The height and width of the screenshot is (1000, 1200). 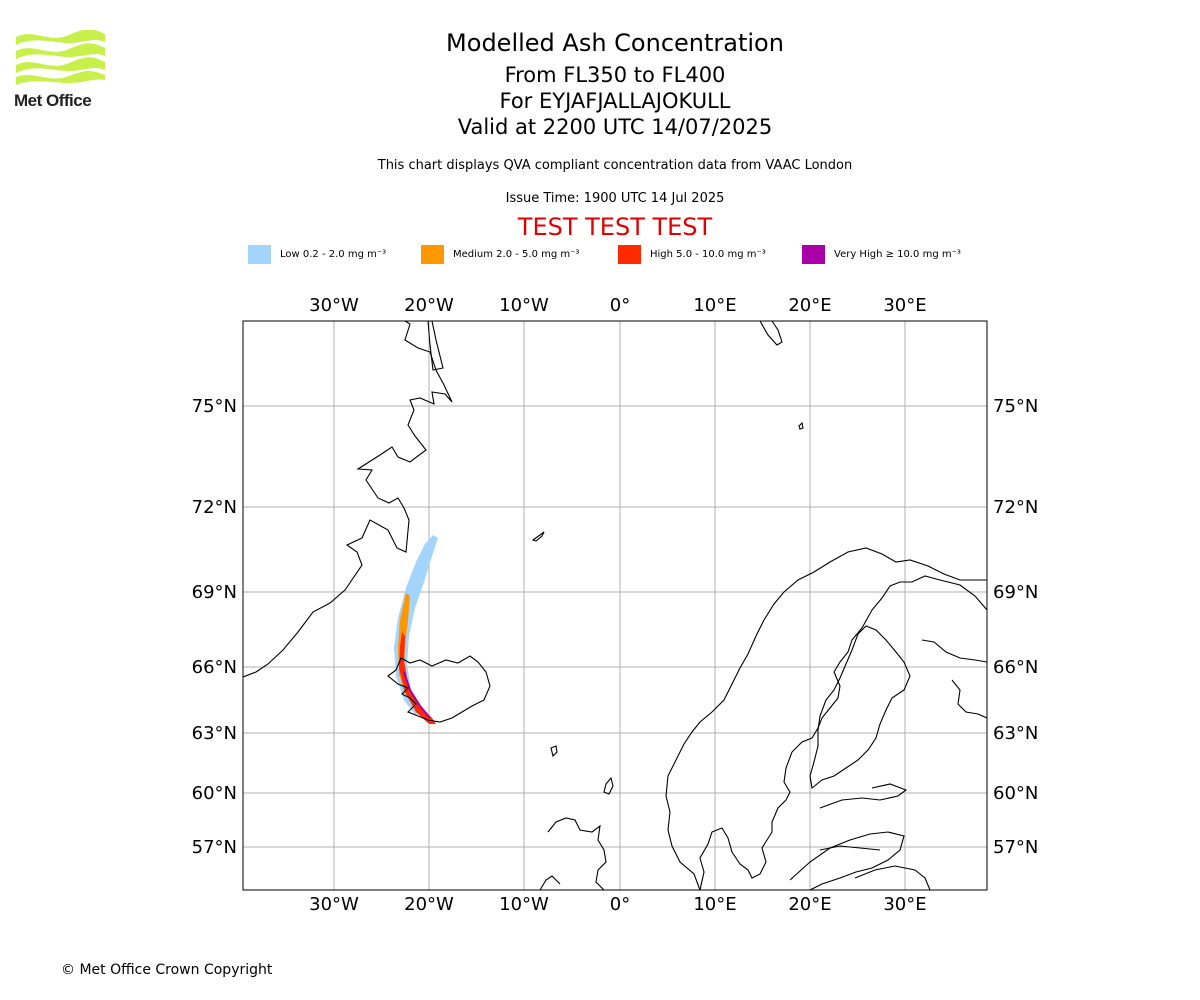 I want to click on lat-tick-left: 57°N, so click(x=214, y=847).